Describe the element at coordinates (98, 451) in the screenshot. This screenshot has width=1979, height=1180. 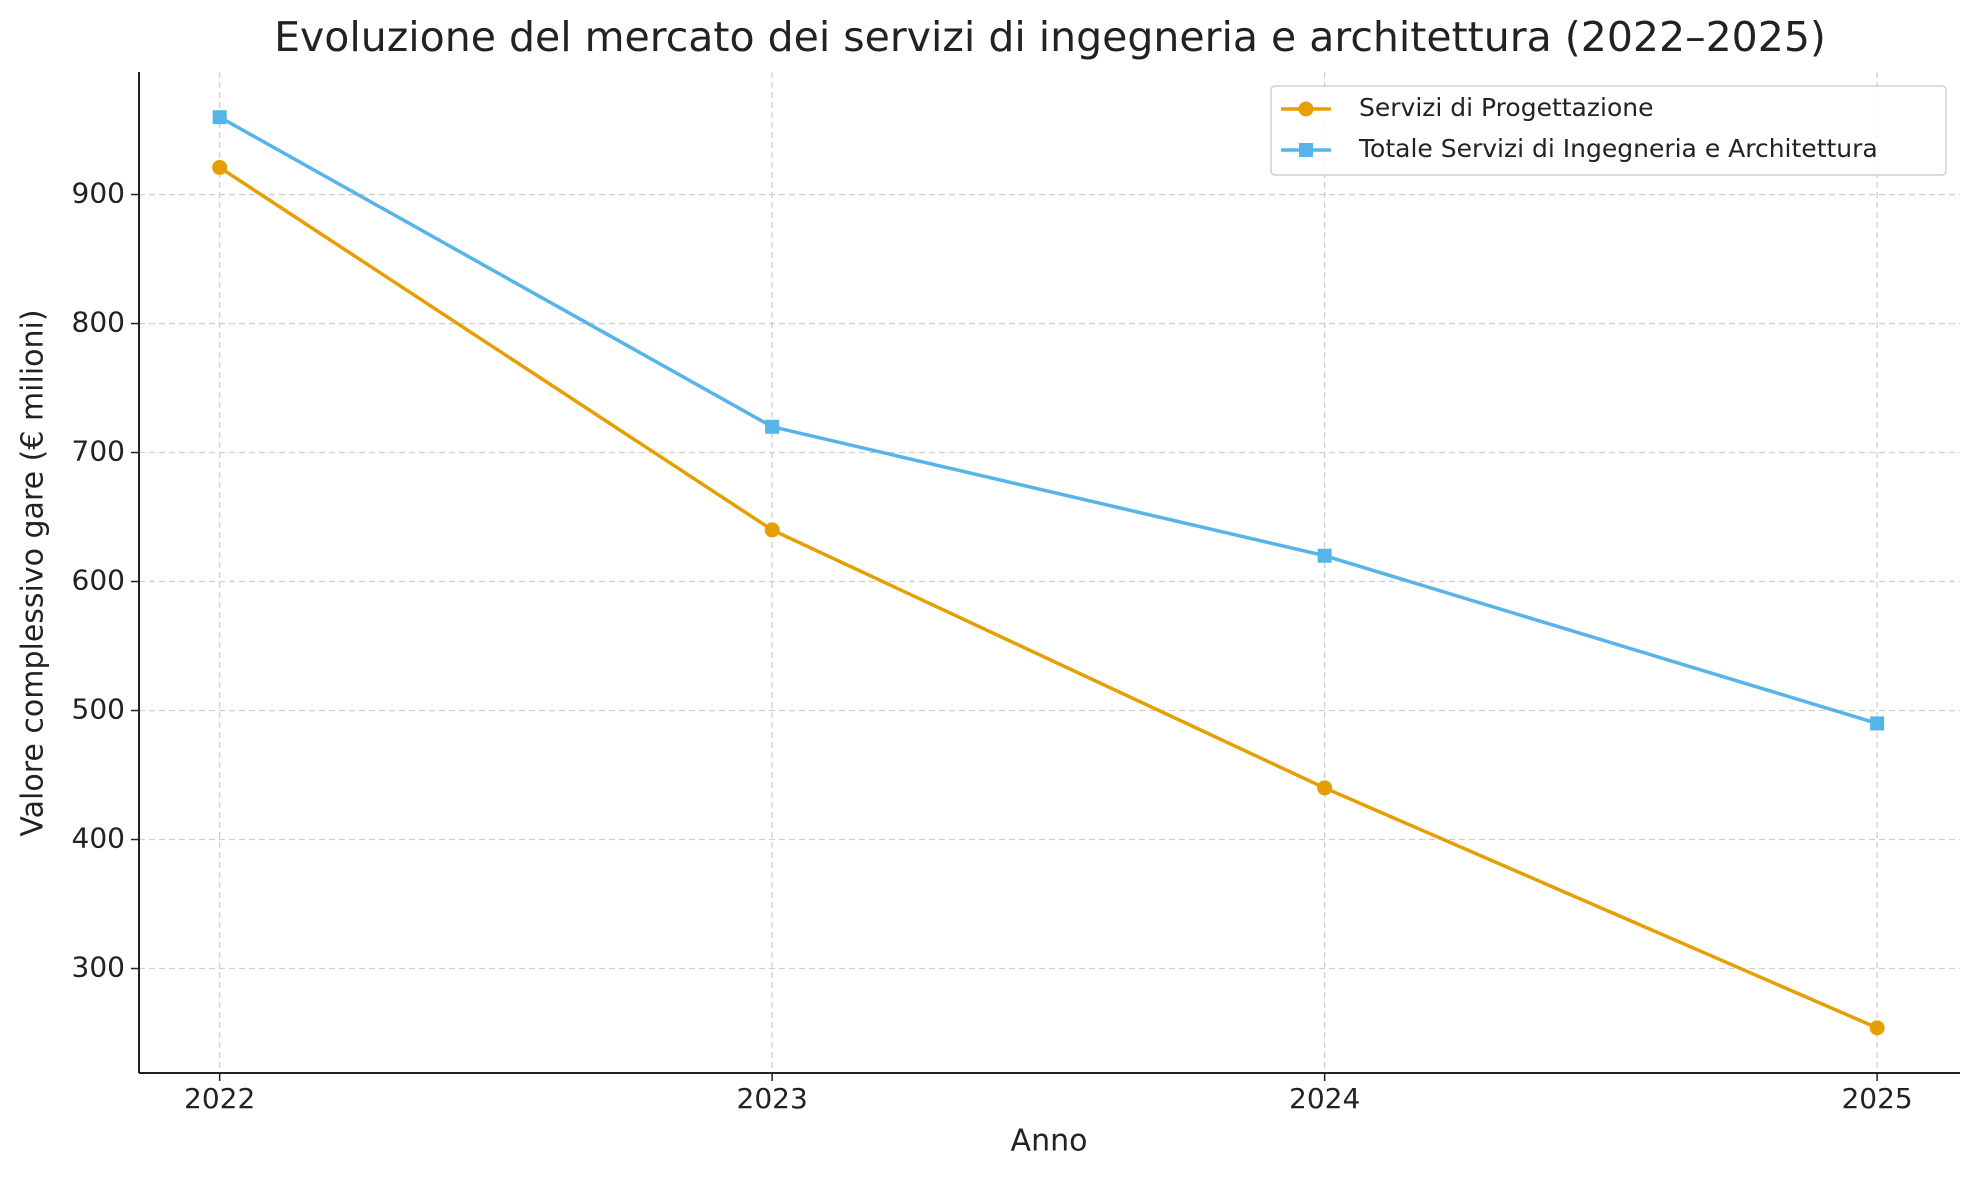
I see `y-tick-label: 700` at that location.